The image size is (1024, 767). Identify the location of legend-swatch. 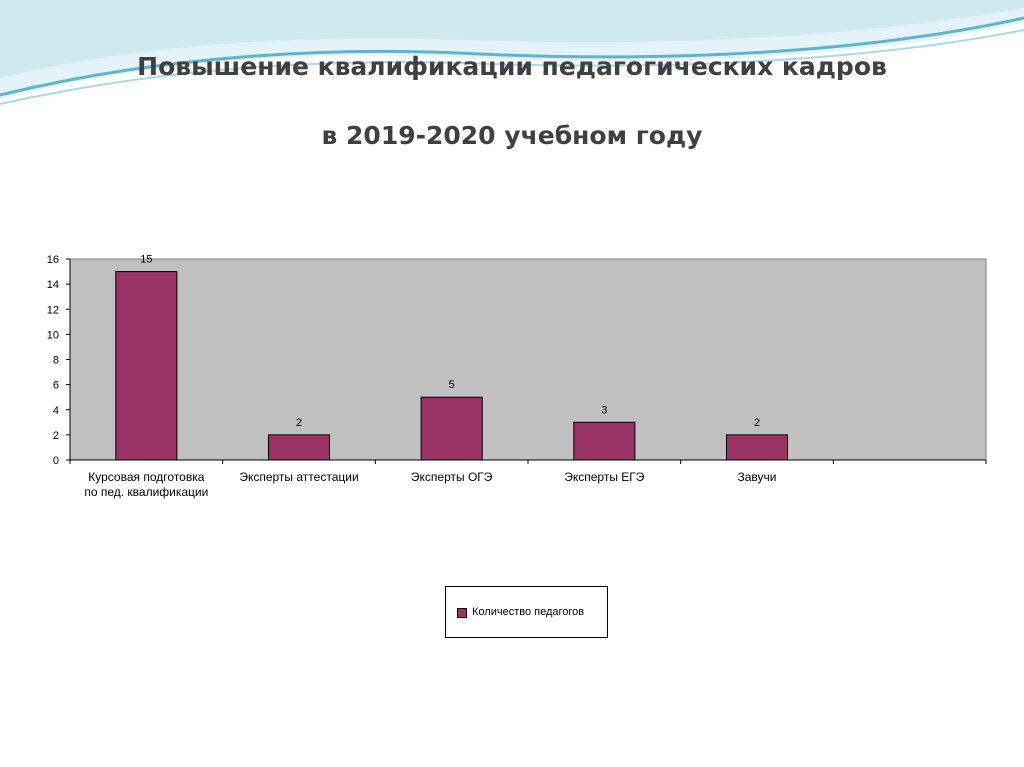
(462, 613).